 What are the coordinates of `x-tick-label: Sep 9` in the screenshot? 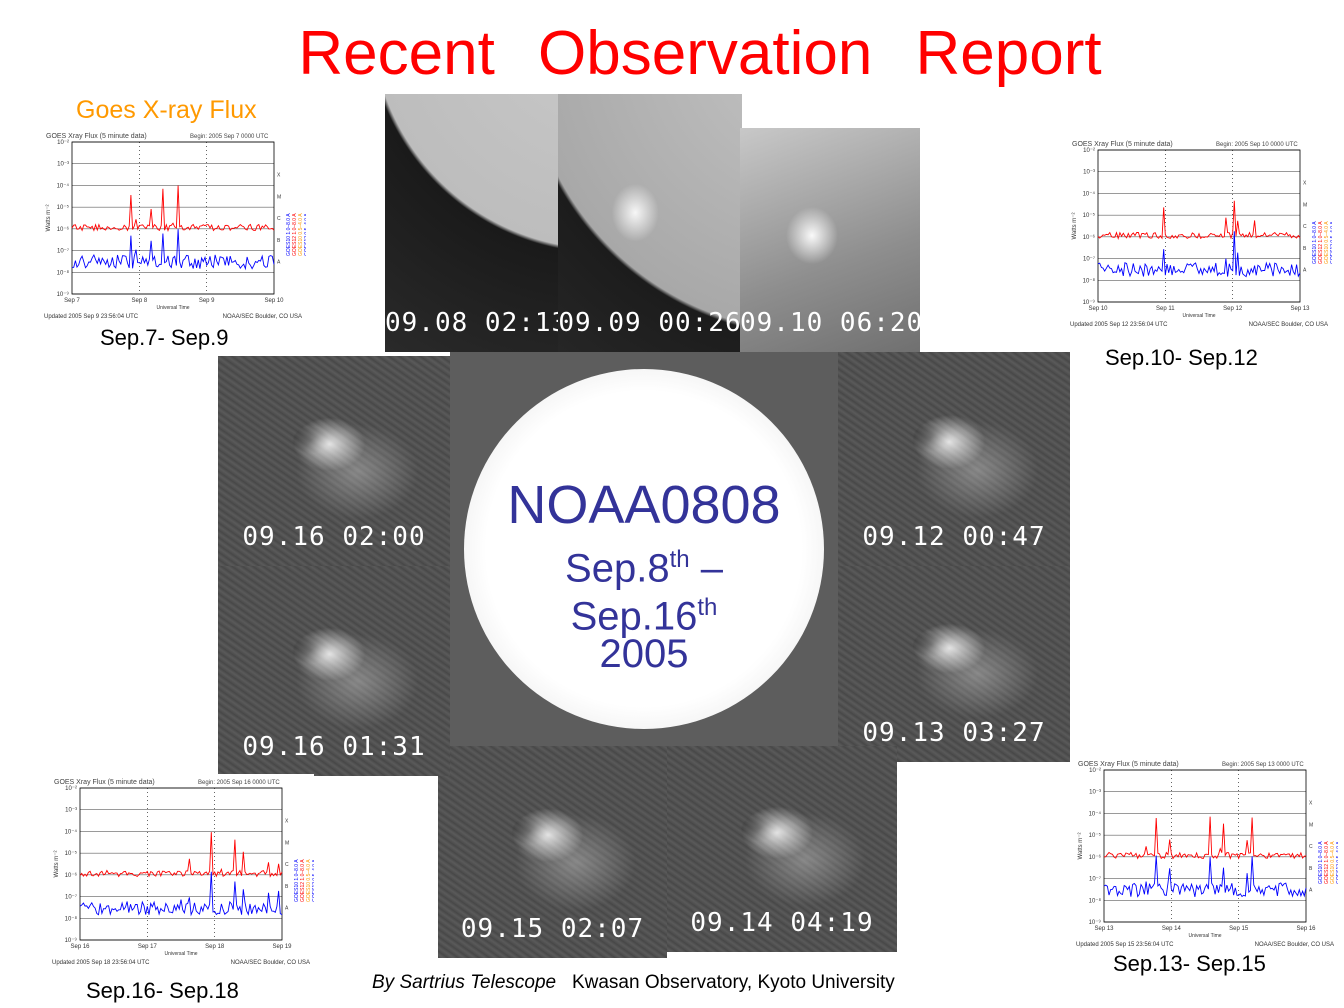 It's located at (207, 301).